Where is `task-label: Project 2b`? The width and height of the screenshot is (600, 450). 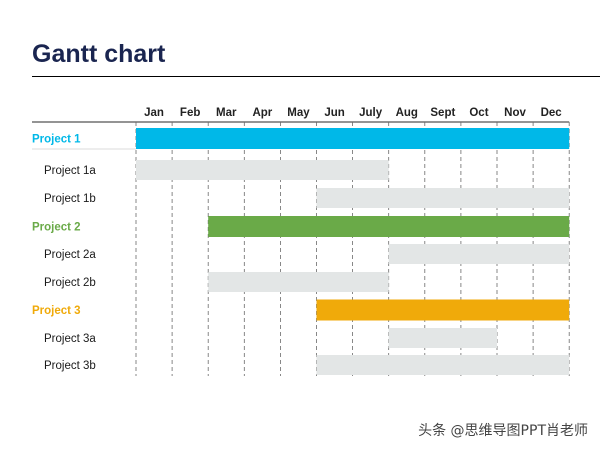 task-label: Project 2b is located at coordinates (70, 283).